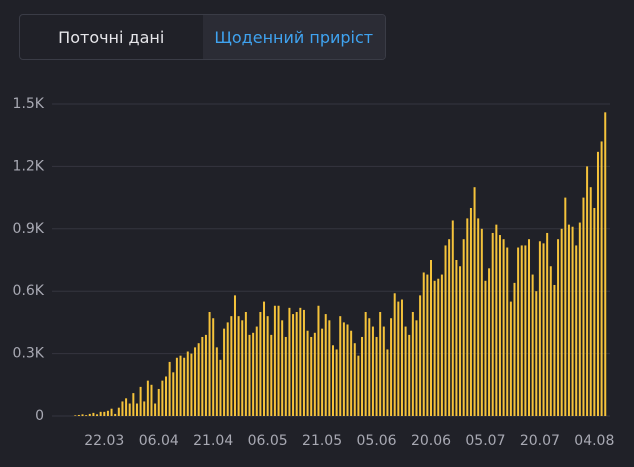 This screenshot has width=634, height=467. Describe the element at coordinates (39, 416) in the screenshot. I see `y-tick-label: 0` at that location.